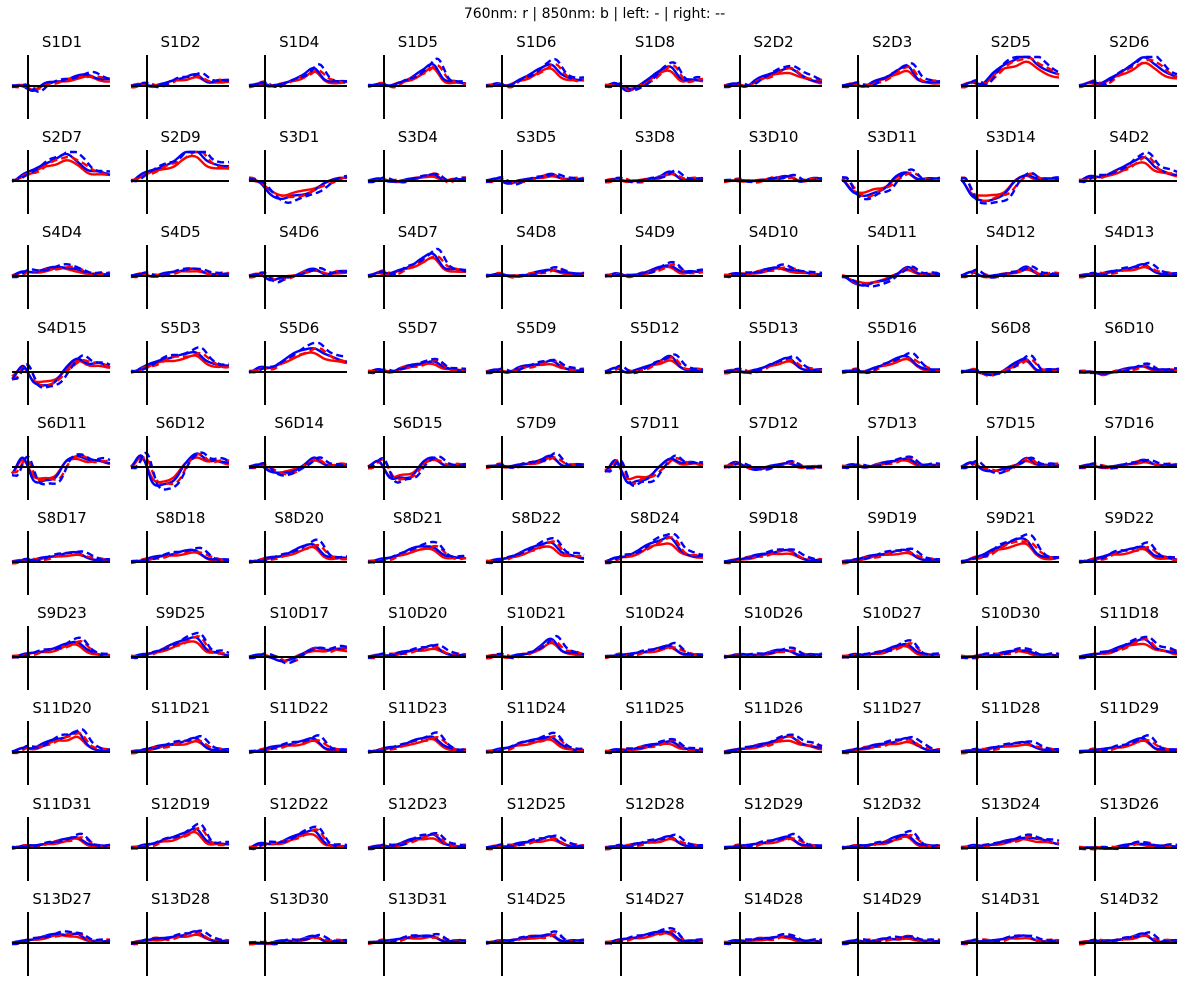 This screenshot has width=1189, height=985. What do you see at coordinates (418, 898) in the screenshot?
I see `subplot-title: S13D31` at bounding box center [418, 898].